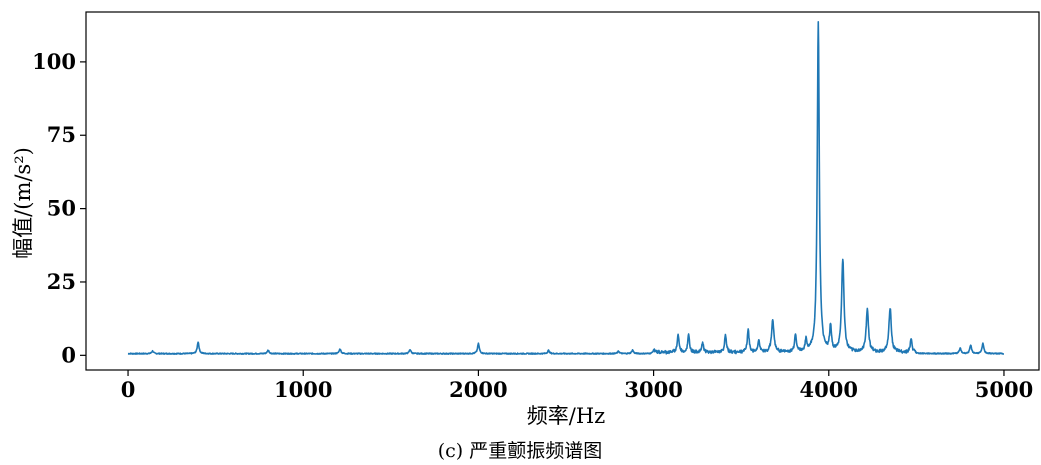 This screenshot has height=465, width=1041. What do you see at coordinates (478, 389) in the screenshot?
I see `x-tick-label: 2000` at bounding box center [478, 389].